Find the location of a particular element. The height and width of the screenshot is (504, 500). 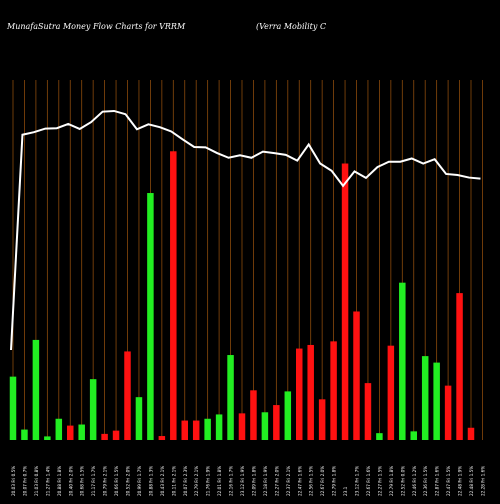

x-tick-label: 22.79 Fri 2.1% is located at coordinates (196, 481).